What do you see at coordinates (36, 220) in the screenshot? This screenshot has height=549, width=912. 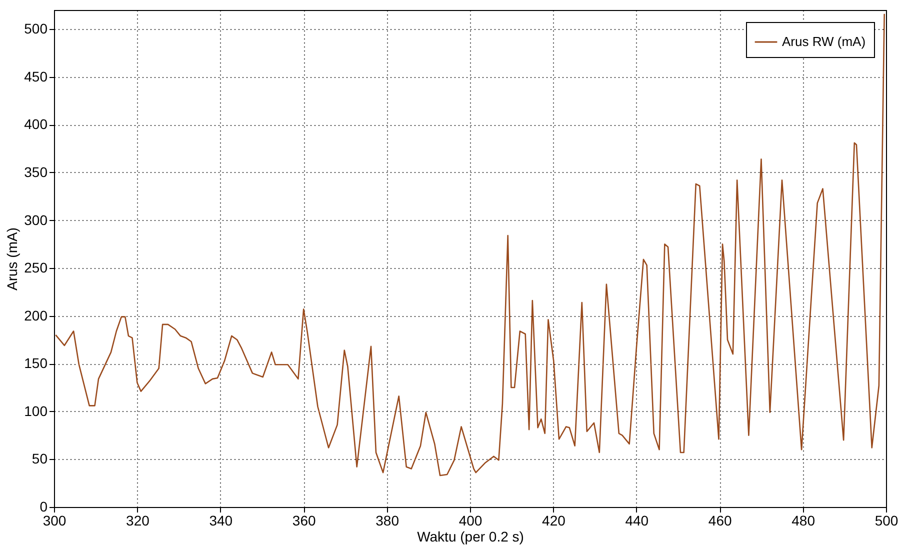 I see `y-tick-label: 300` at bounding box center [36, 220].